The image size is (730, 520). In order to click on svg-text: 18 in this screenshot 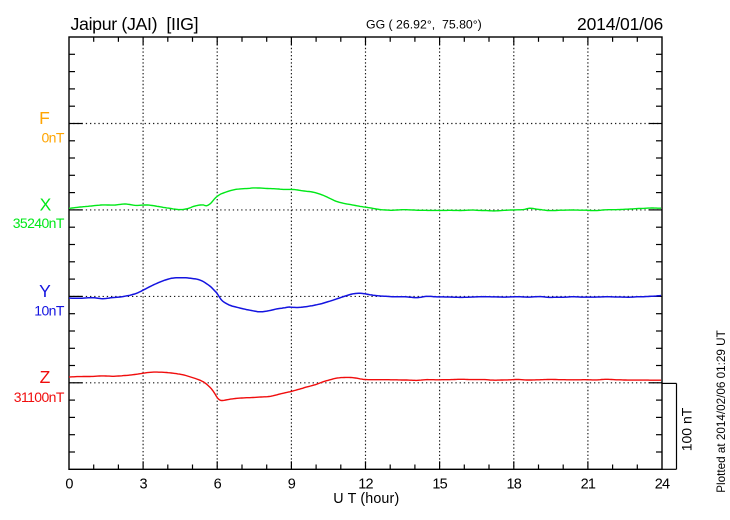, I will do `click(514, 485)`.